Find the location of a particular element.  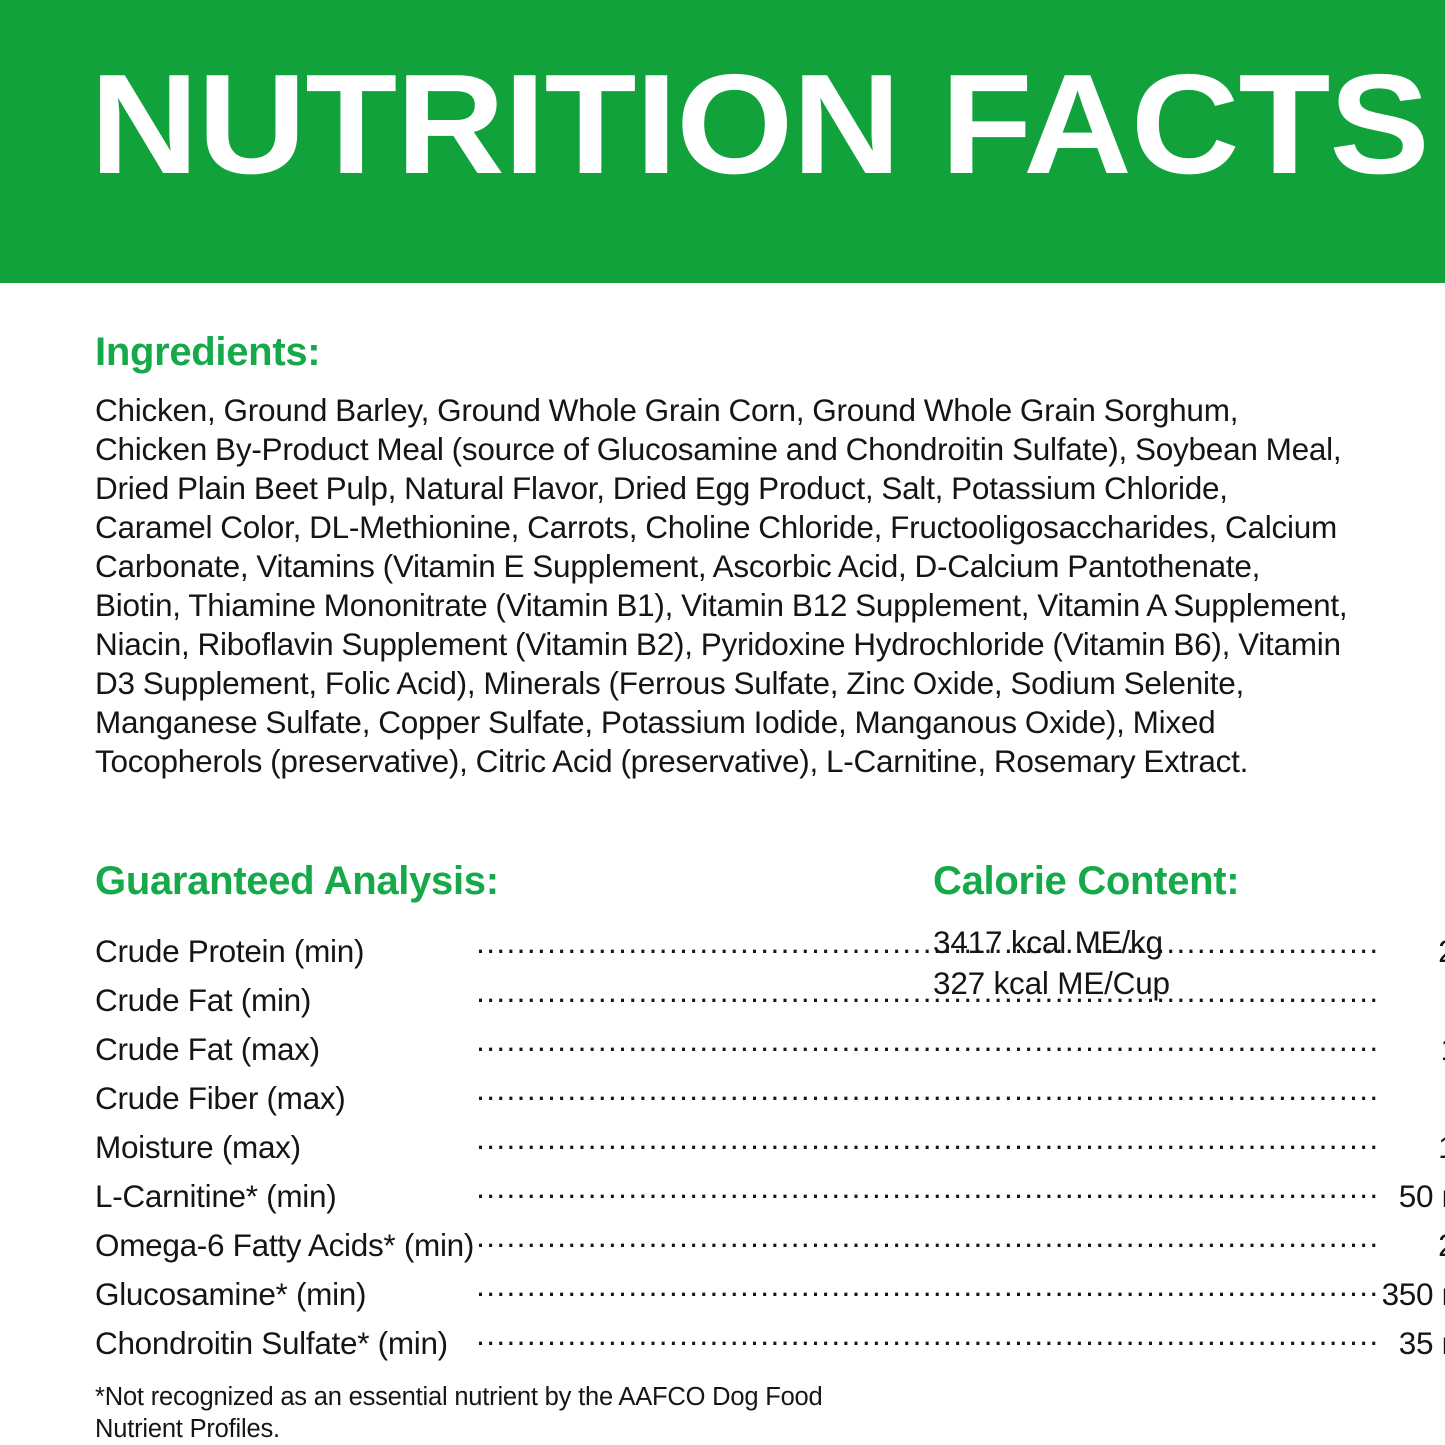

analysis-value: 35 mg/kg is located at coordinates (1421, 1343).